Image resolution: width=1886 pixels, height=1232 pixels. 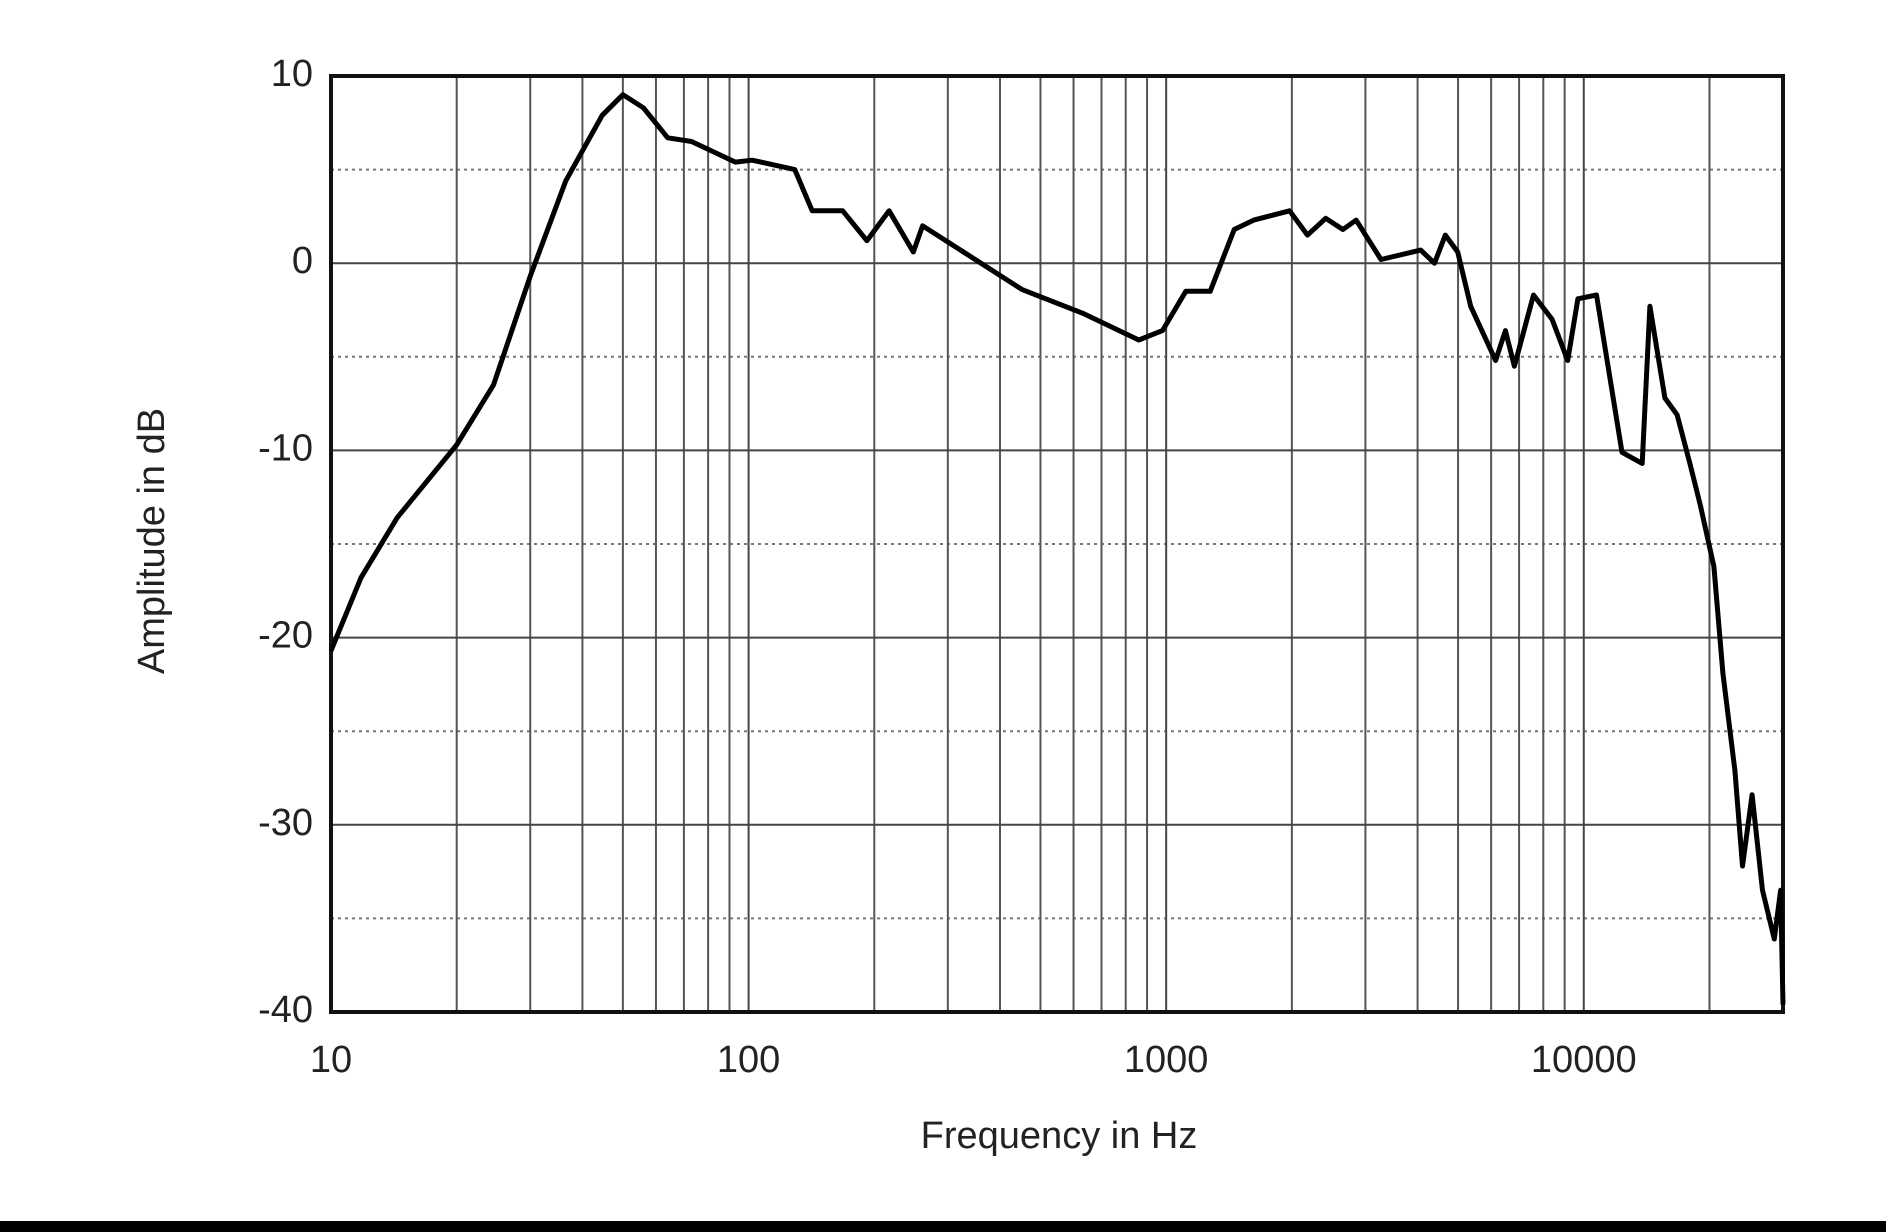 I want to click on y-tick-label: 10, so click(x=292, y=74).